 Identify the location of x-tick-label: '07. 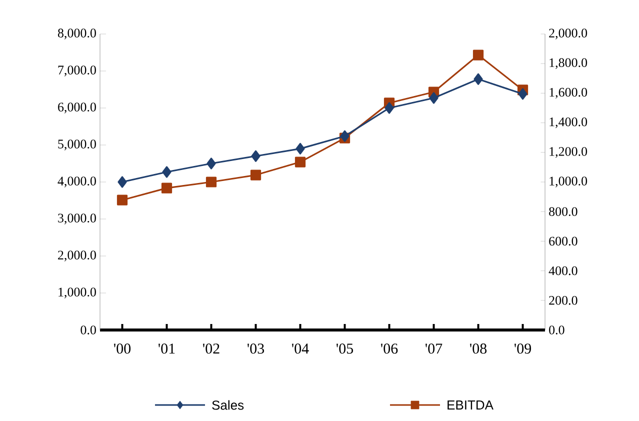
(434, 349).